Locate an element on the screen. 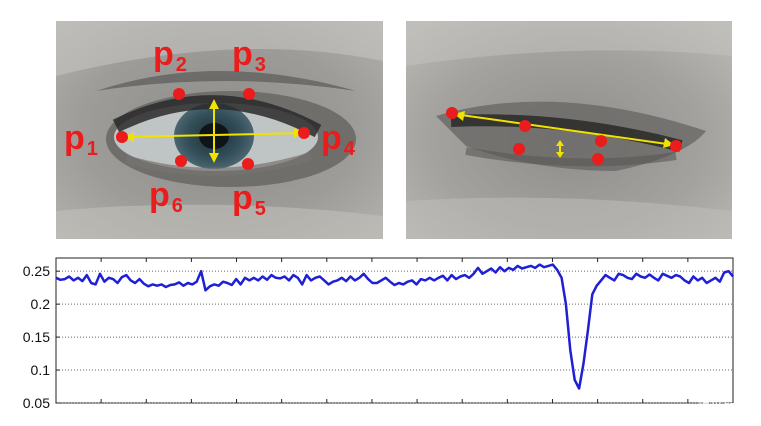 The image size is (761, 426). landmark-point-p5 is located at coordinates (248, 164).